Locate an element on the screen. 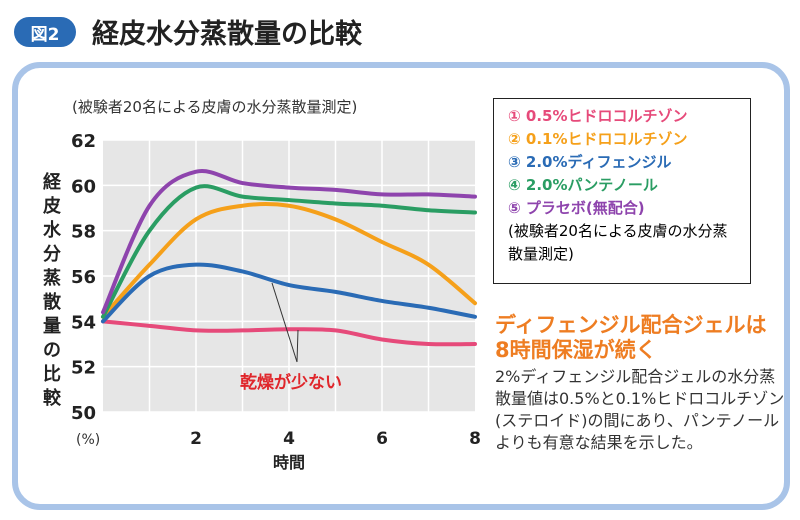  legend-item: ③ 2.0%ディフェンジル is located at coordinates (590, 162).